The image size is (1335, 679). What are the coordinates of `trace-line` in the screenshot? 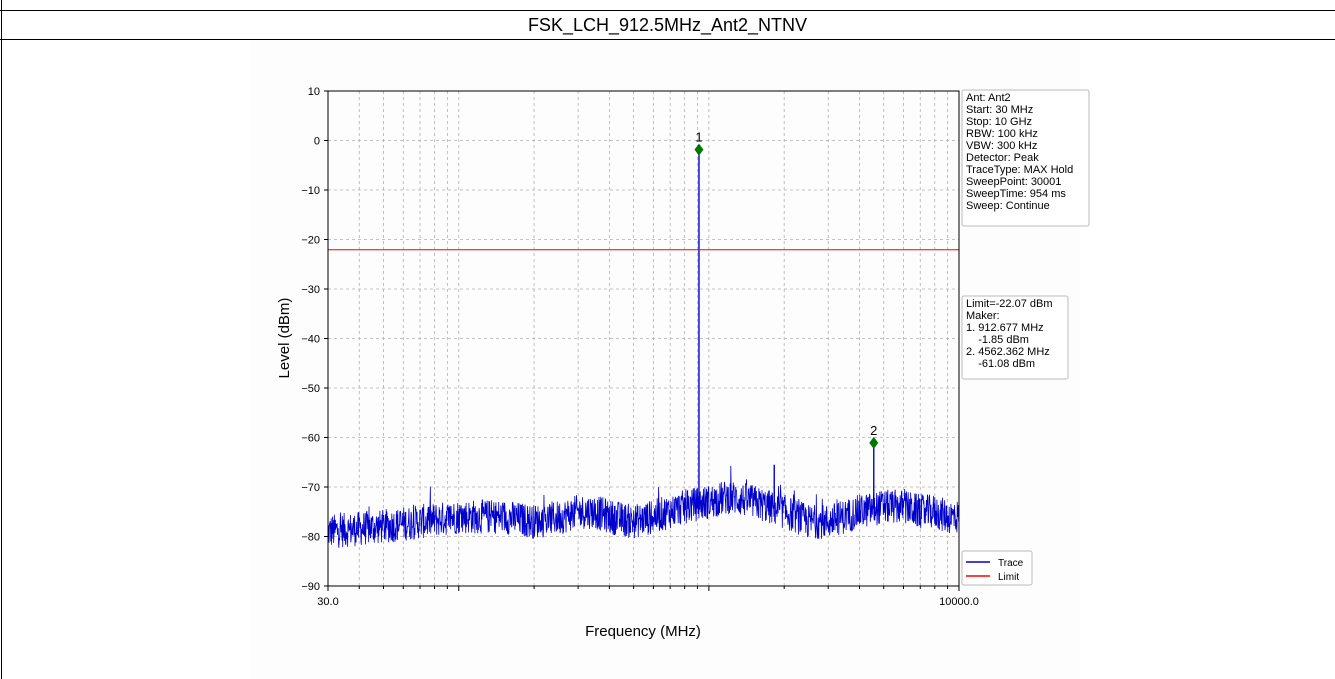 It's located at (643, 506).